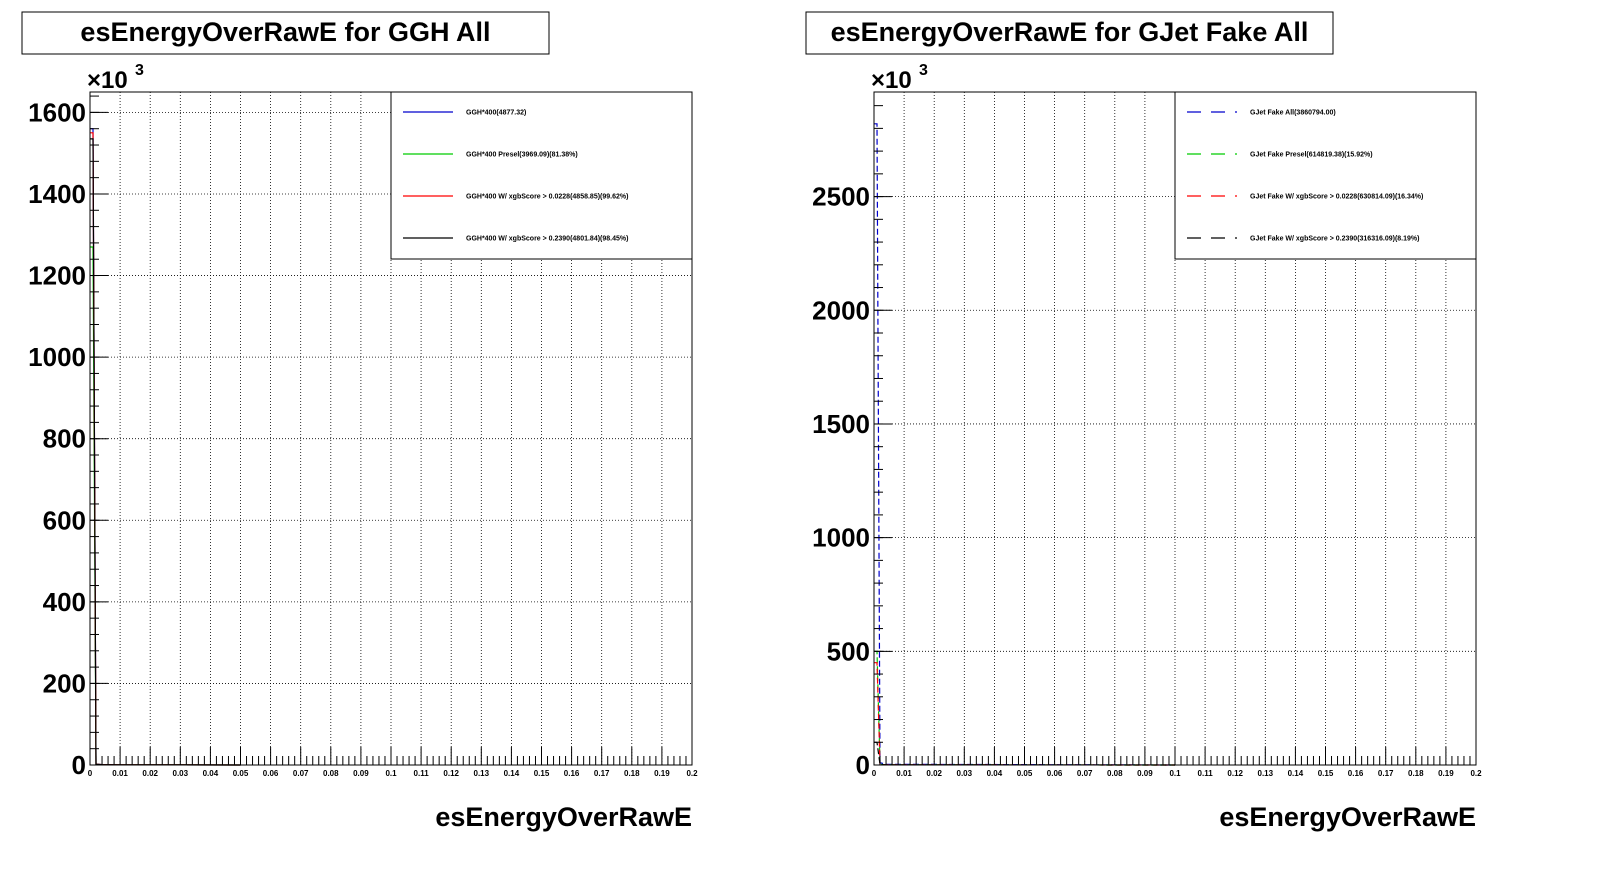  What do you see at coordinates (1293, 113) in the screenshot?
I see `legend-entry: GJet Fake All(3860794.00)` at bounding box center [1293, 113].